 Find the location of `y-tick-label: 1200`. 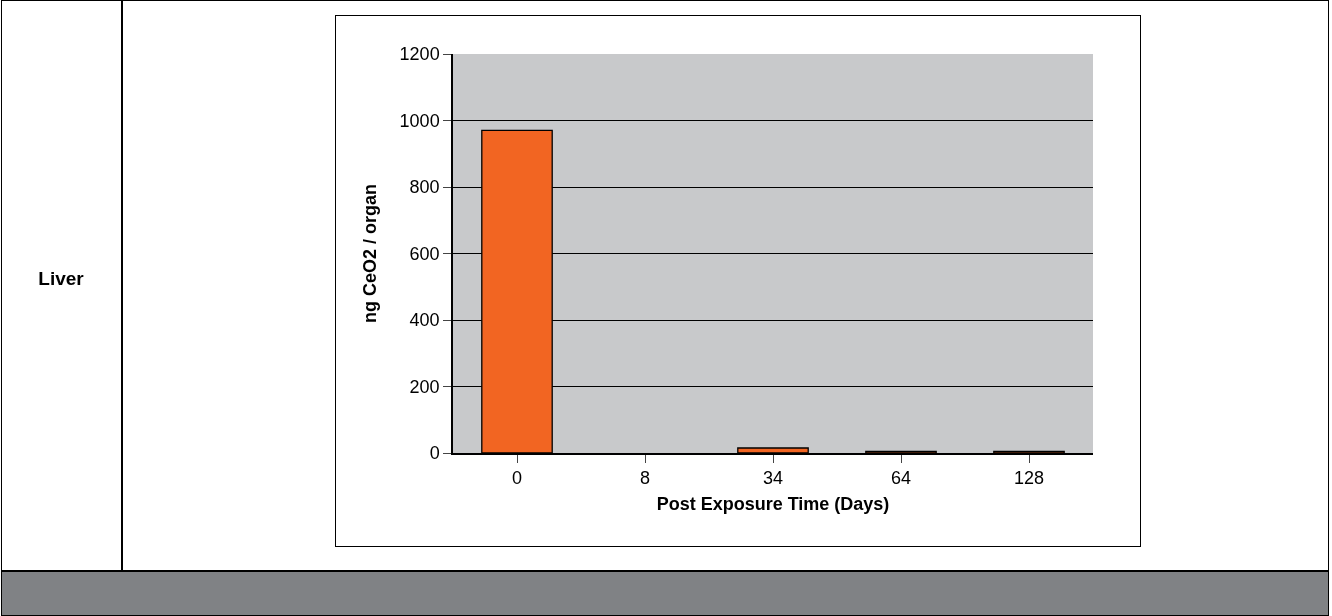

y-tick-label: 1200 is located at coordinates (419, 54).